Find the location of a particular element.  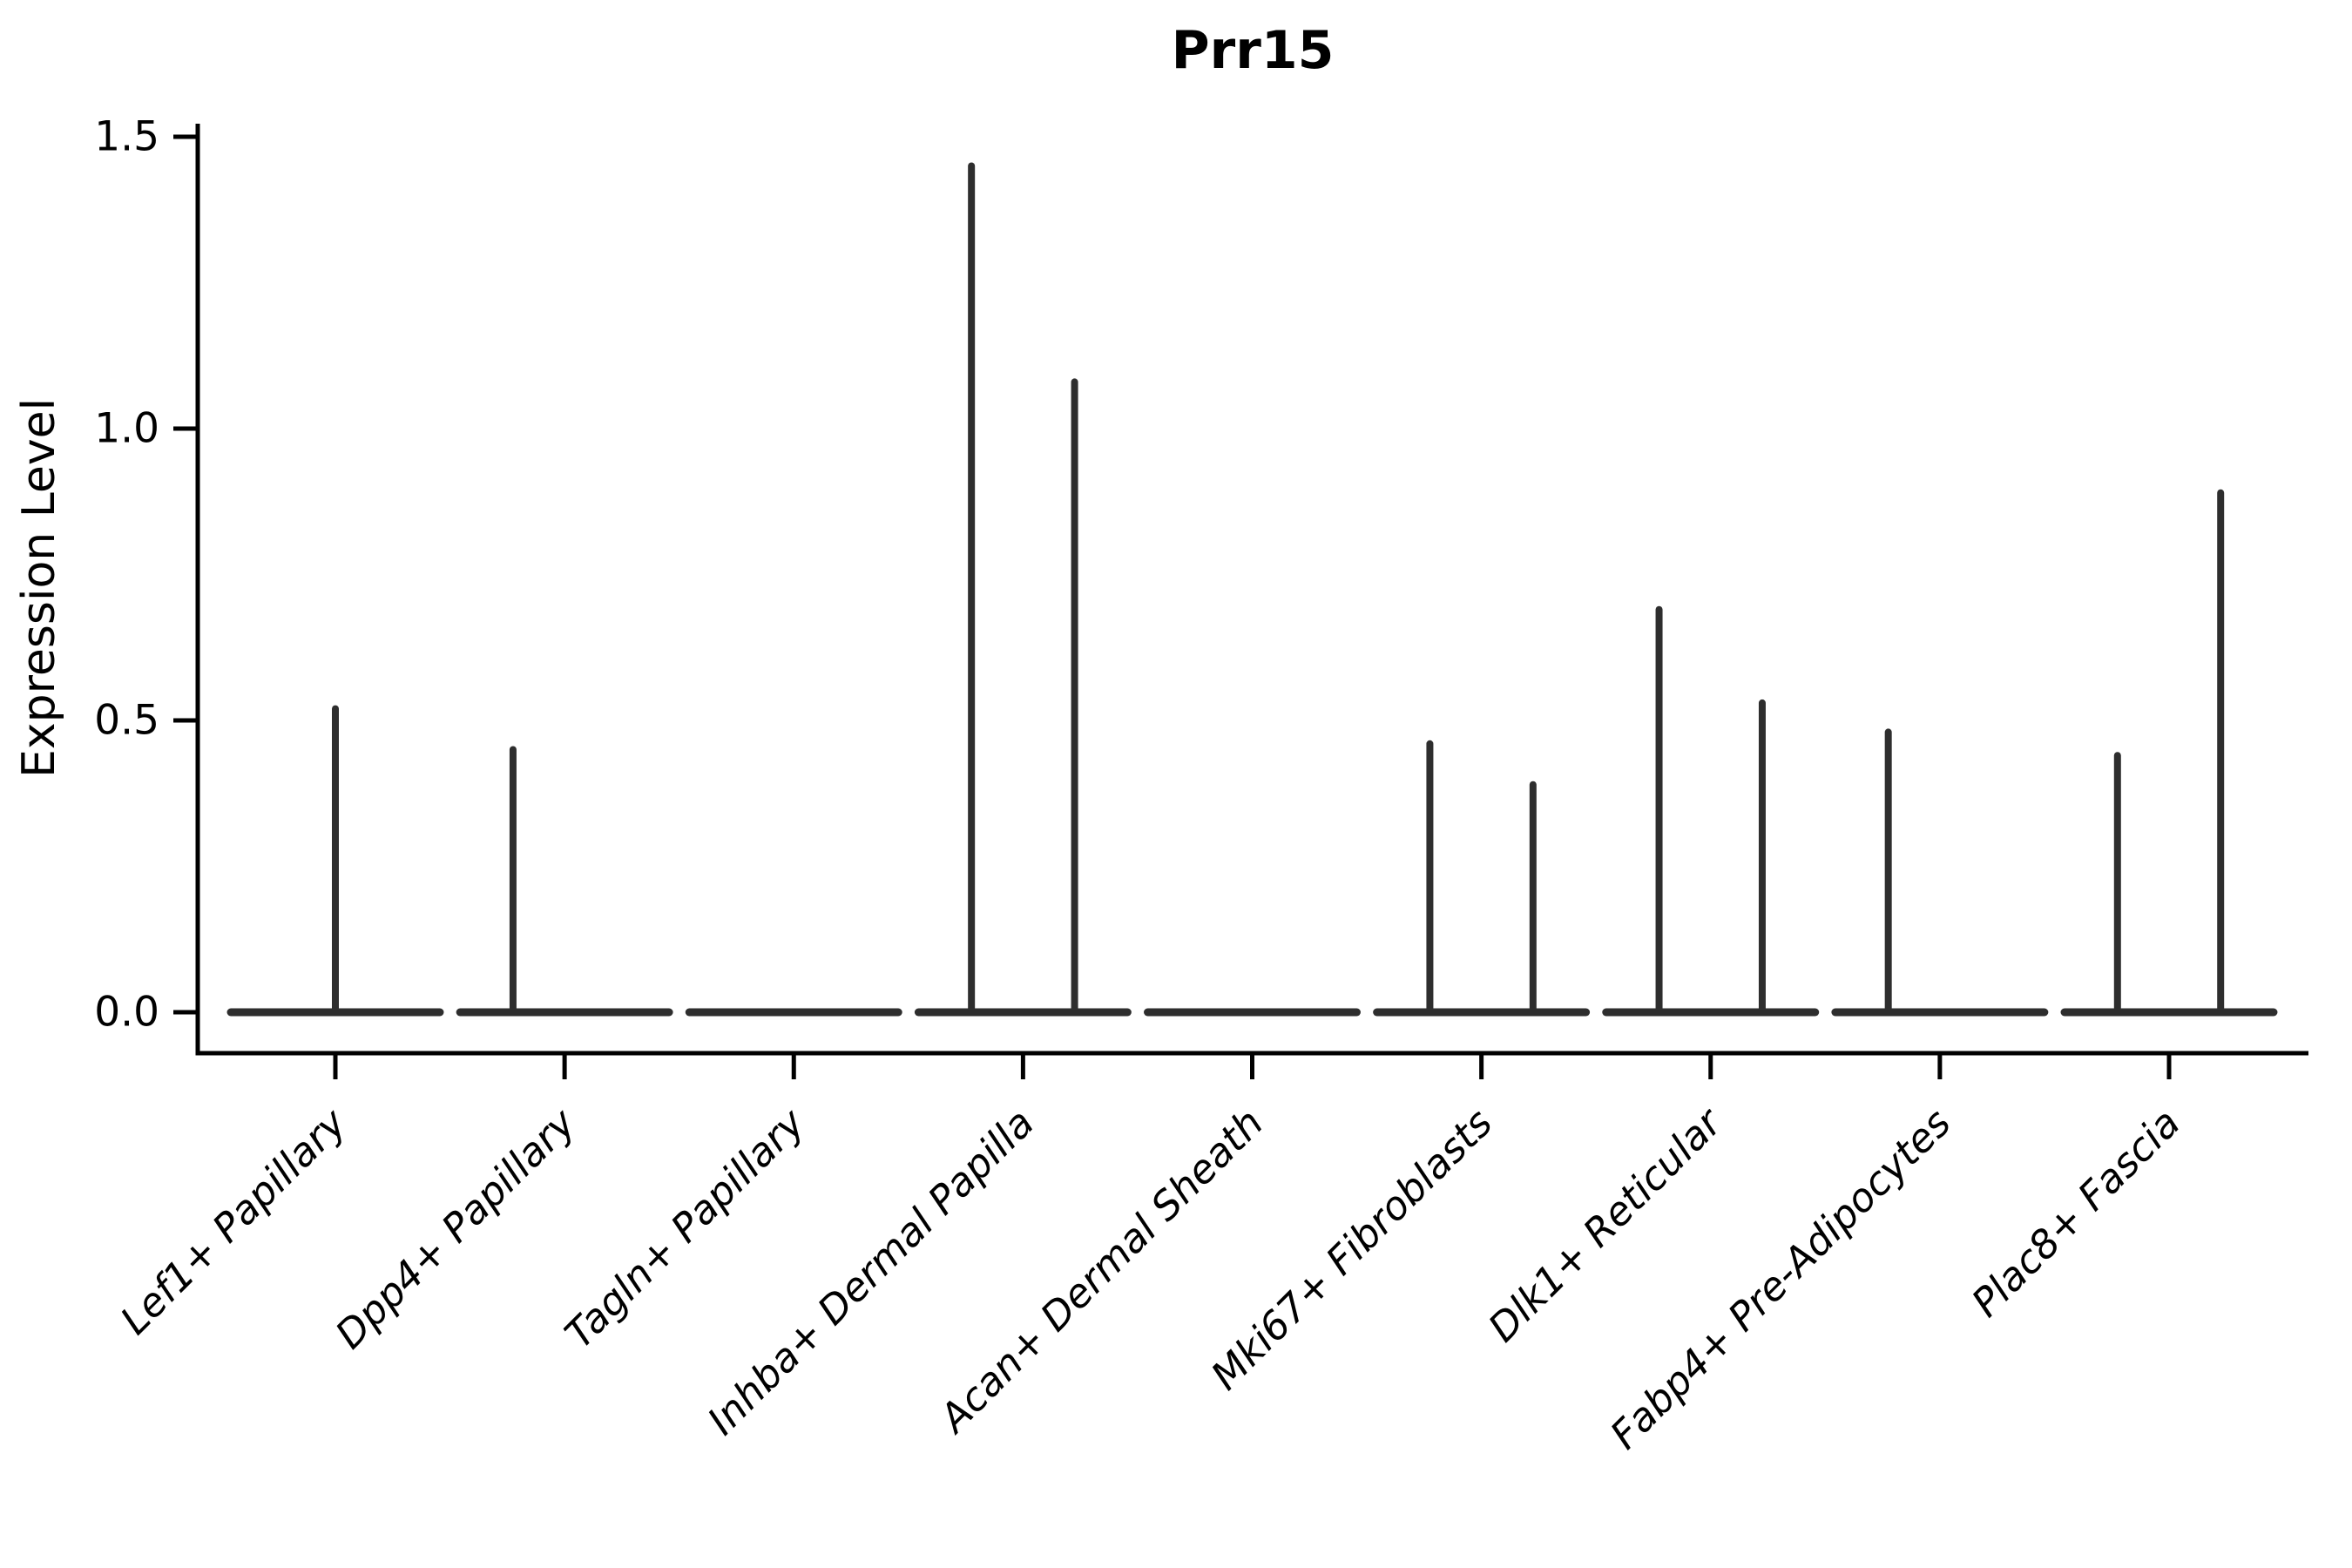

x-tick-label: Tagln+ Papillary is located at coordinates (685, 1227).